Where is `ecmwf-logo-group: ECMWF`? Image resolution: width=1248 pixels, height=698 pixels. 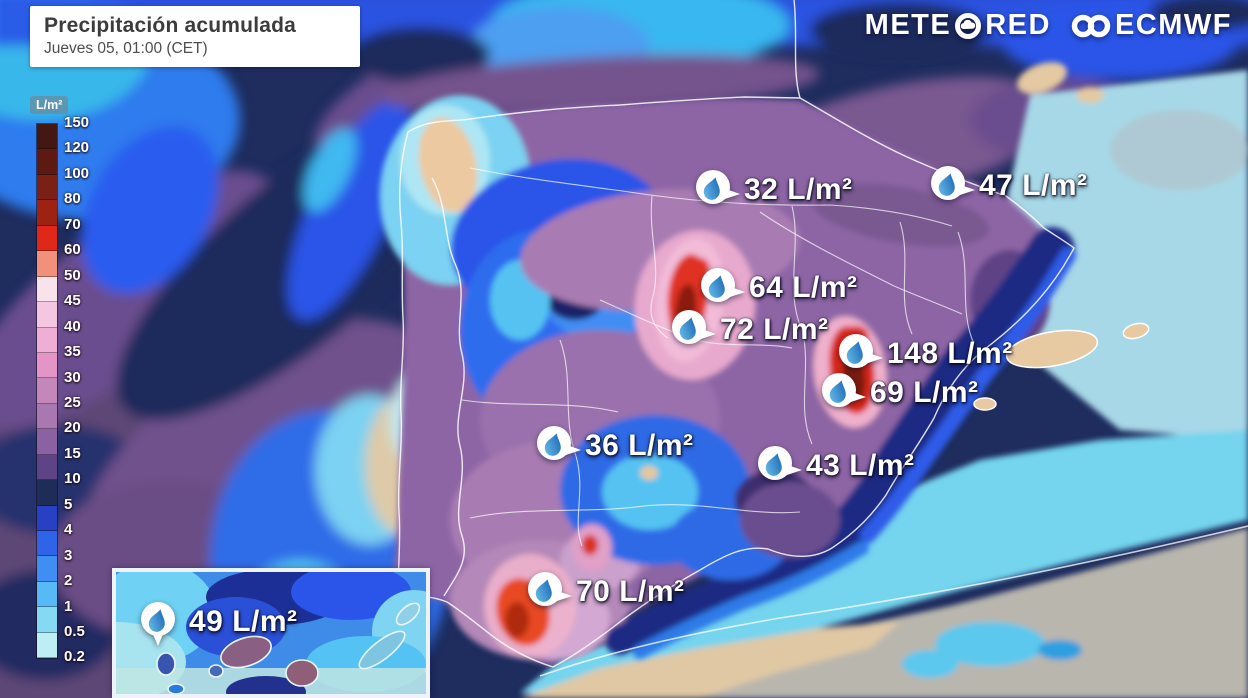 ecmwf-logo-group: ECMWF is located at coordinates (1149, 25).